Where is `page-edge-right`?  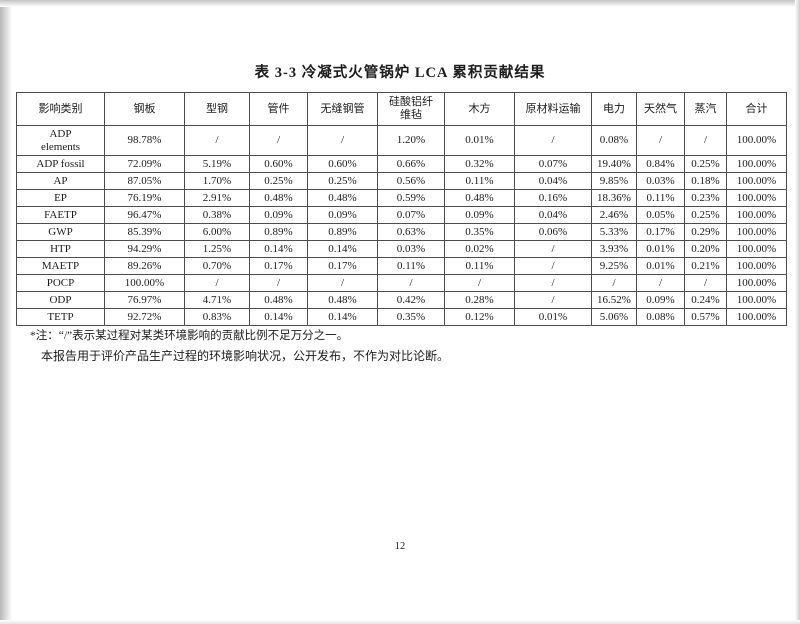
page-edge-right is located at coordinates (797, 312).